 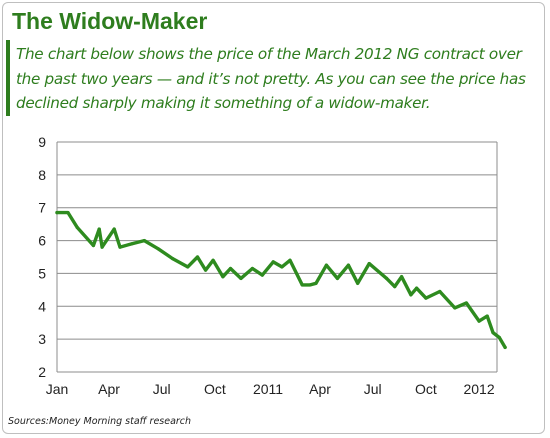 I want to click on y-tick-label: 9, so click(x=42, y=142).